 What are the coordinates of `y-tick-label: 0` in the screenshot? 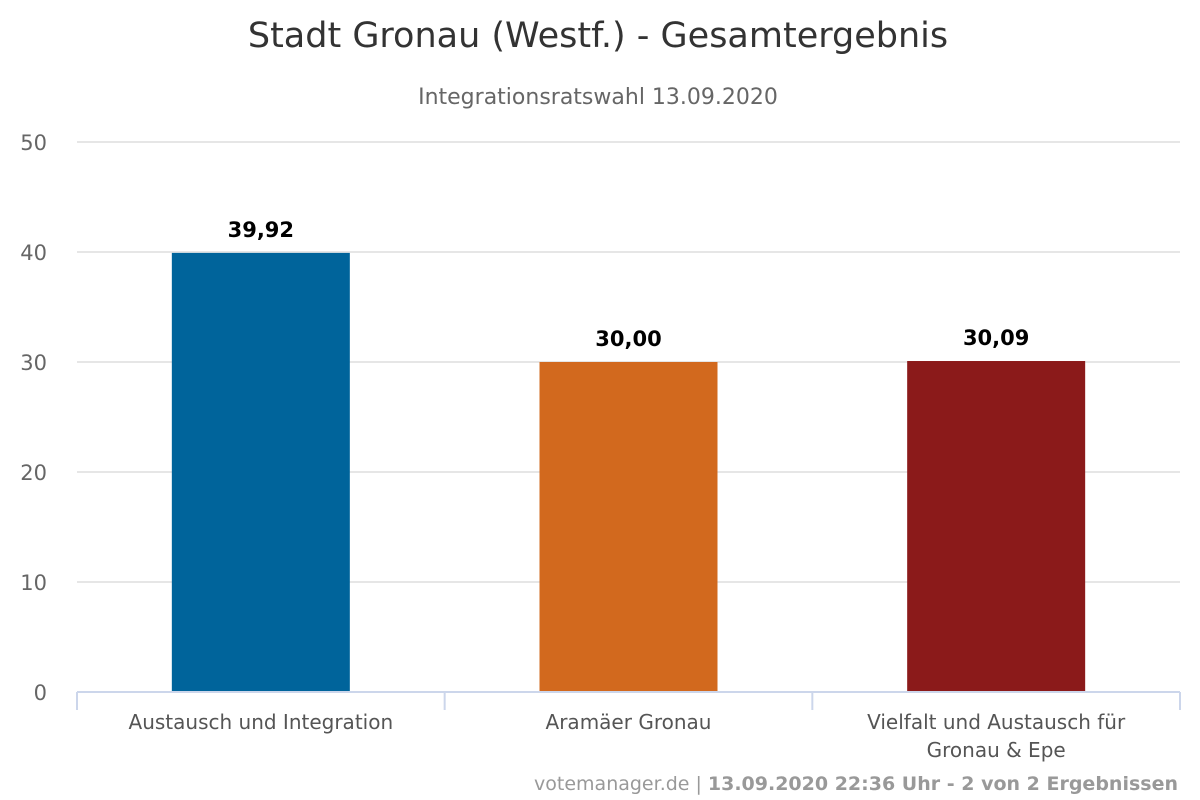 It's located at (40, 693).